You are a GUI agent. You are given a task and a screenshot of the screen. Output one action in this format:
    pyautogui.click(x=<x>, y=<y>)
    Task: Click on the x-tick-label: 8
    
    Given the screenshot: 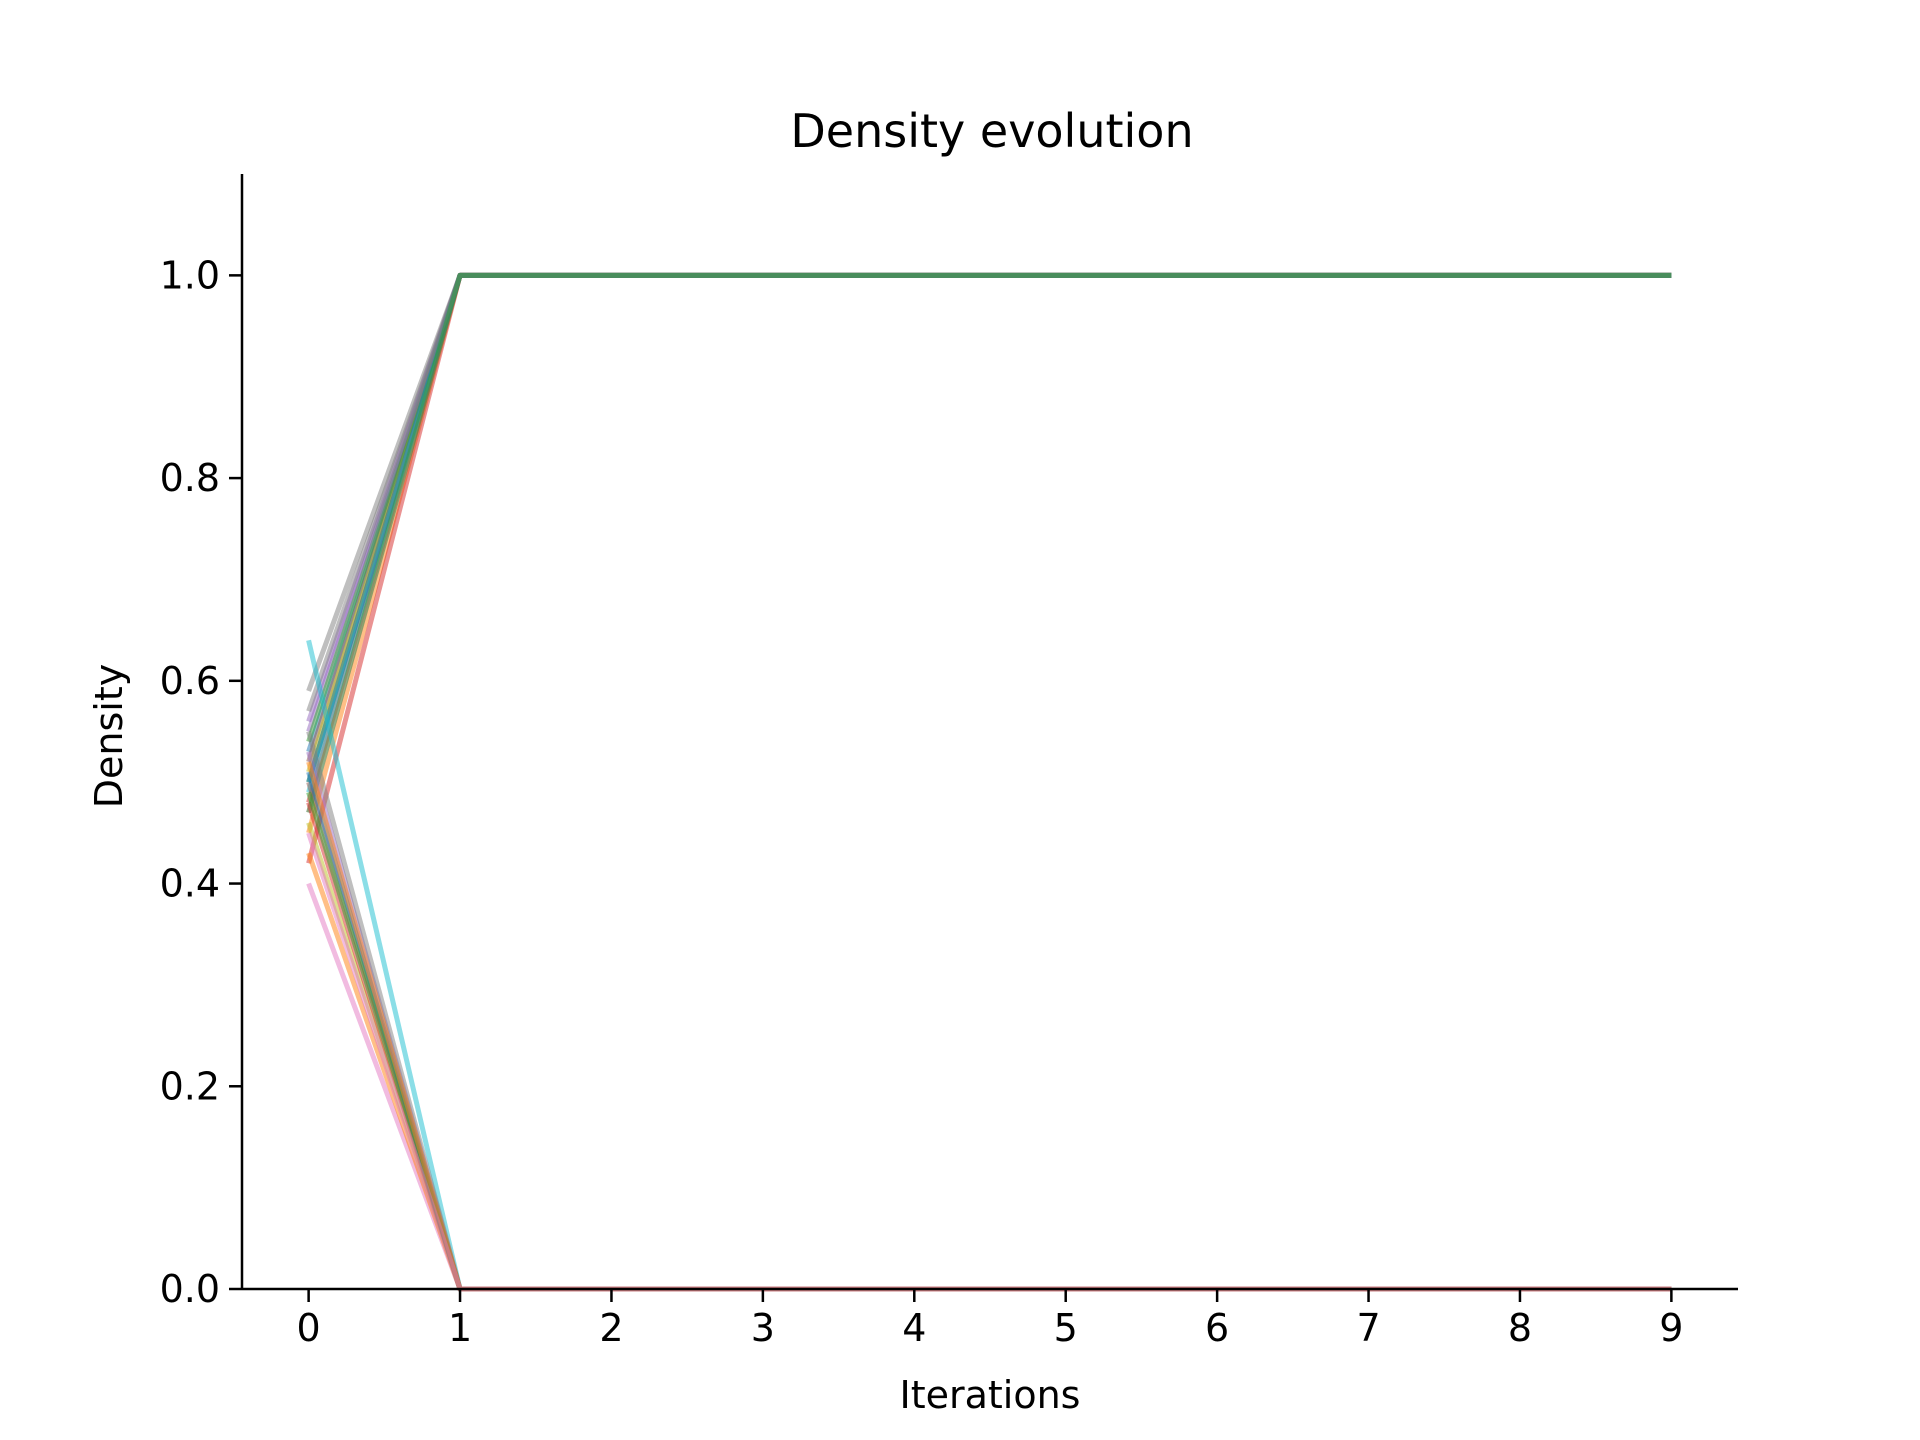 What is the action you would take?
    pyautogui.click(x=1520, y=1328)
    